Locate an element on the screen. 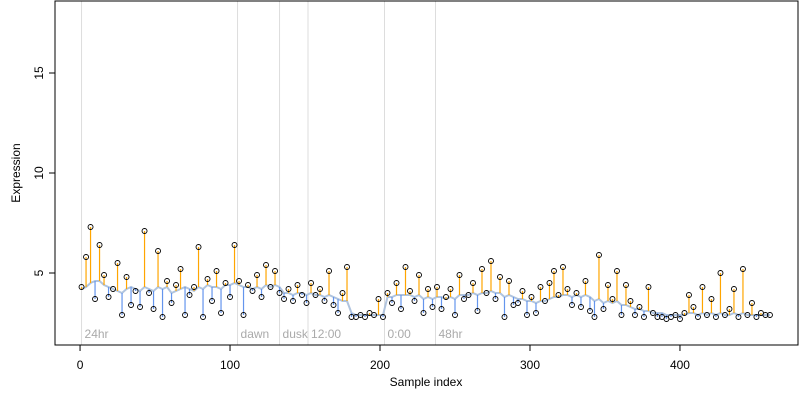  y-tick-label: 15 is located at coordinates (39, 73).